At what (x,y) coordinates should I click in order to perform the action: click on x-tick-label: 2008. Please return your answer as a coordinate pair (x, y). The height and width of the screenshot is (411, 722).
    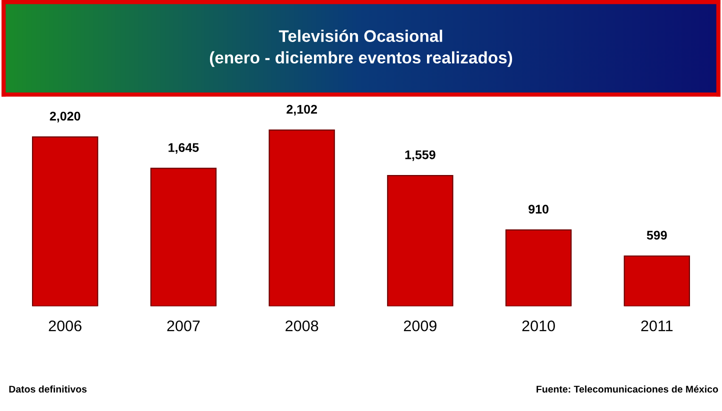
    Looking at the image, I should click on (302, 326).